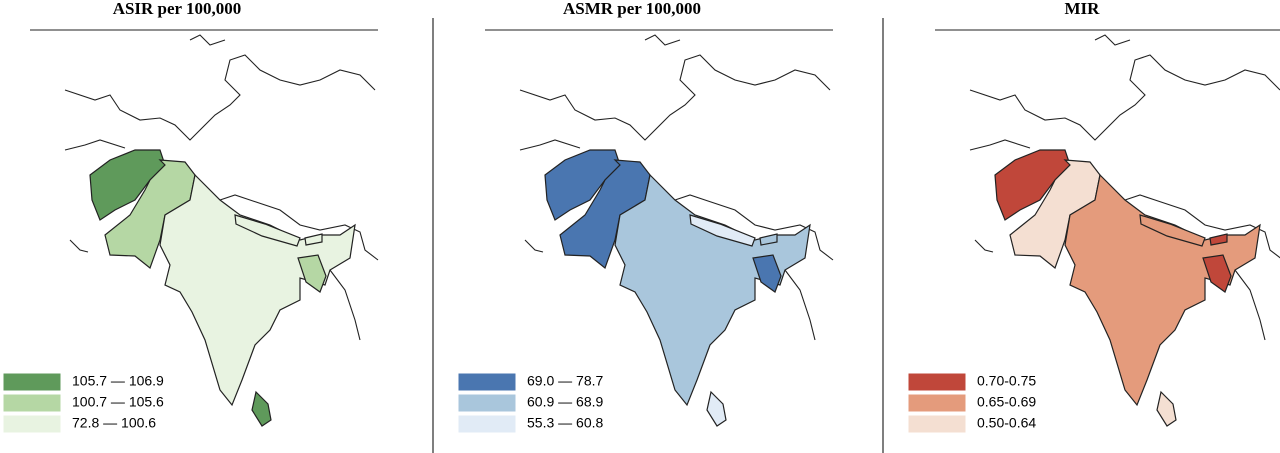 The height and width of the screenshot is (453, 1280). Describe the element at coordinates (565, 423) in the screenshot. I see `legend-label: 55.3 — 60.8` at that location.